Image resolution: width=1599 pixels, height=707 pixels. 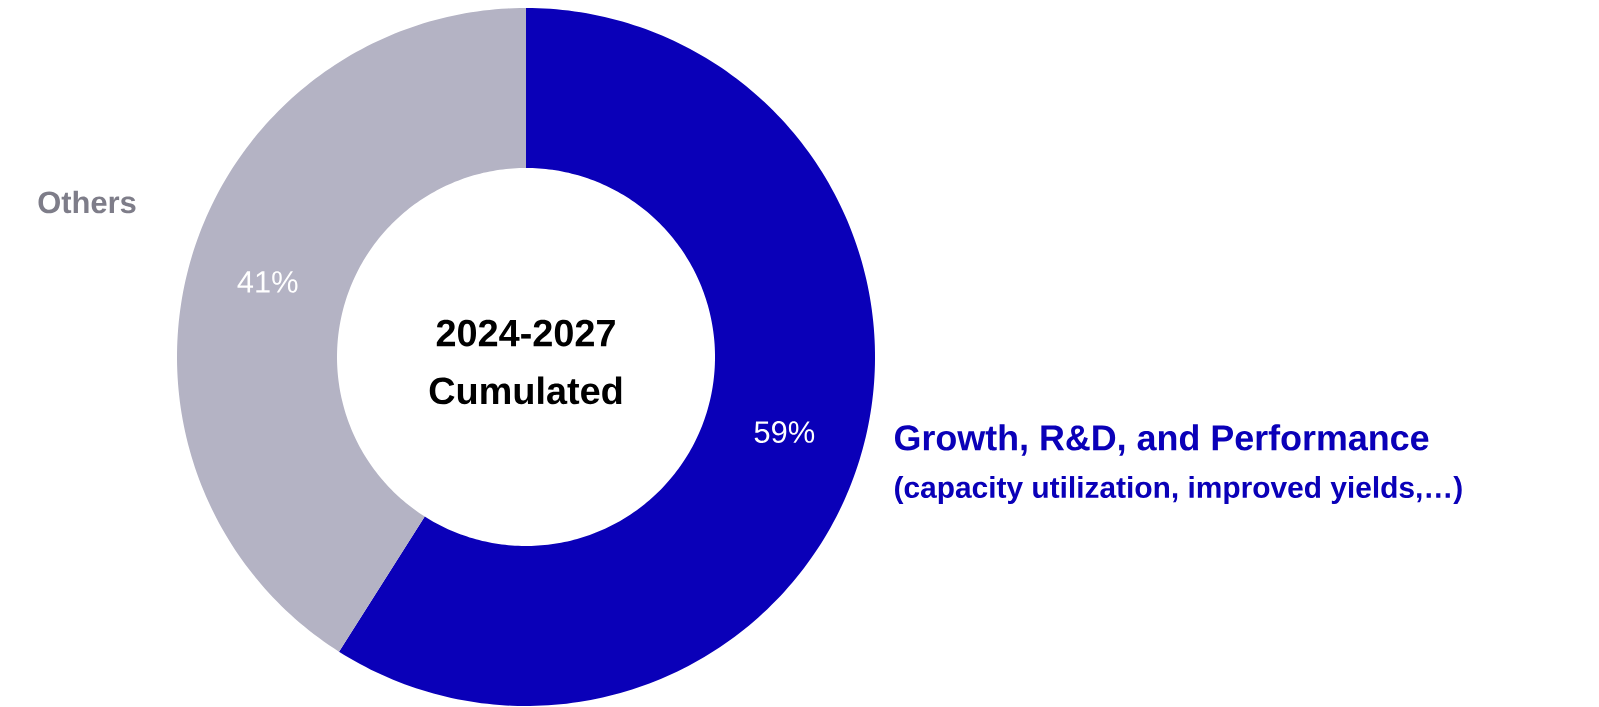 I want to click on slice-label: Growth, R&D, and Performance, so click(x=1162, y=440).